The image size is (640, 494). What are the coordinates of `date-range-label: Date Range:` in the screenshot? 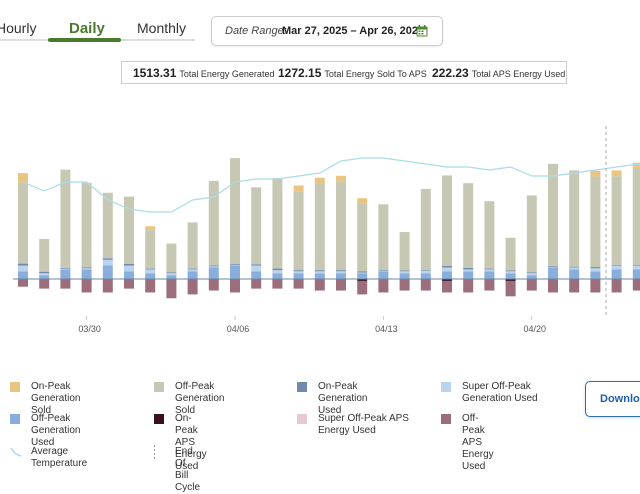 It's located at (256, 31).